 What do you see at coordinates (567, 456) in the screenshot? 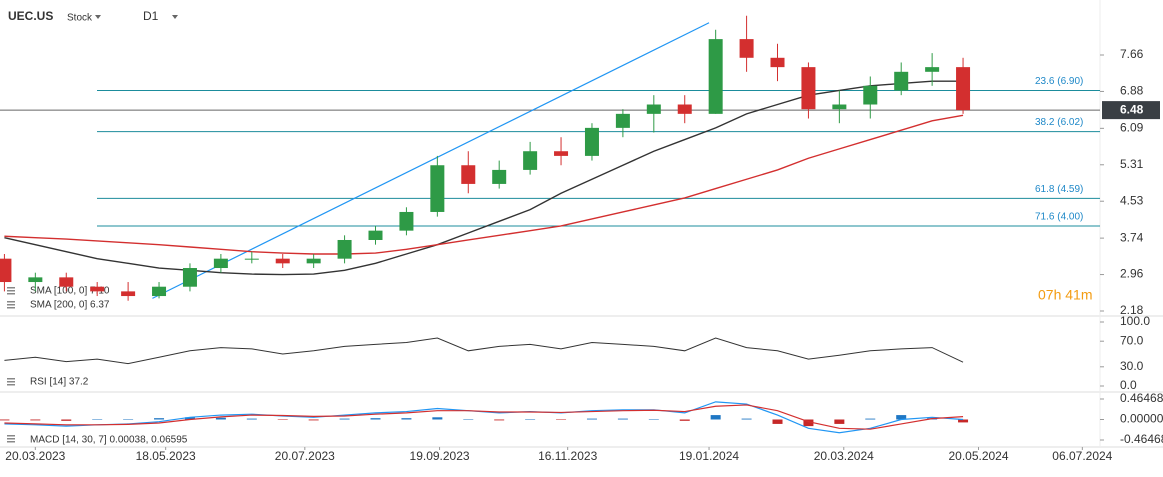
I see `x-tick-label: 16.11.2023` at bounding box center [567, 456].